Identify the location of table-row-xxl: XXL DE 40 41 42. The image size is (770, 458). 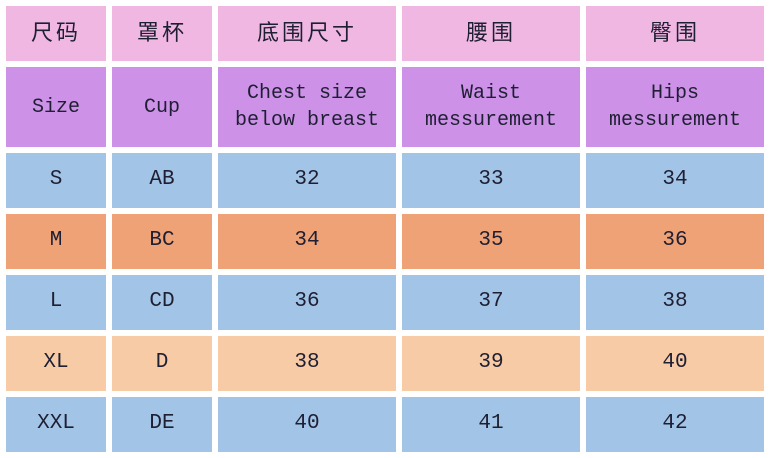
(385, 424).